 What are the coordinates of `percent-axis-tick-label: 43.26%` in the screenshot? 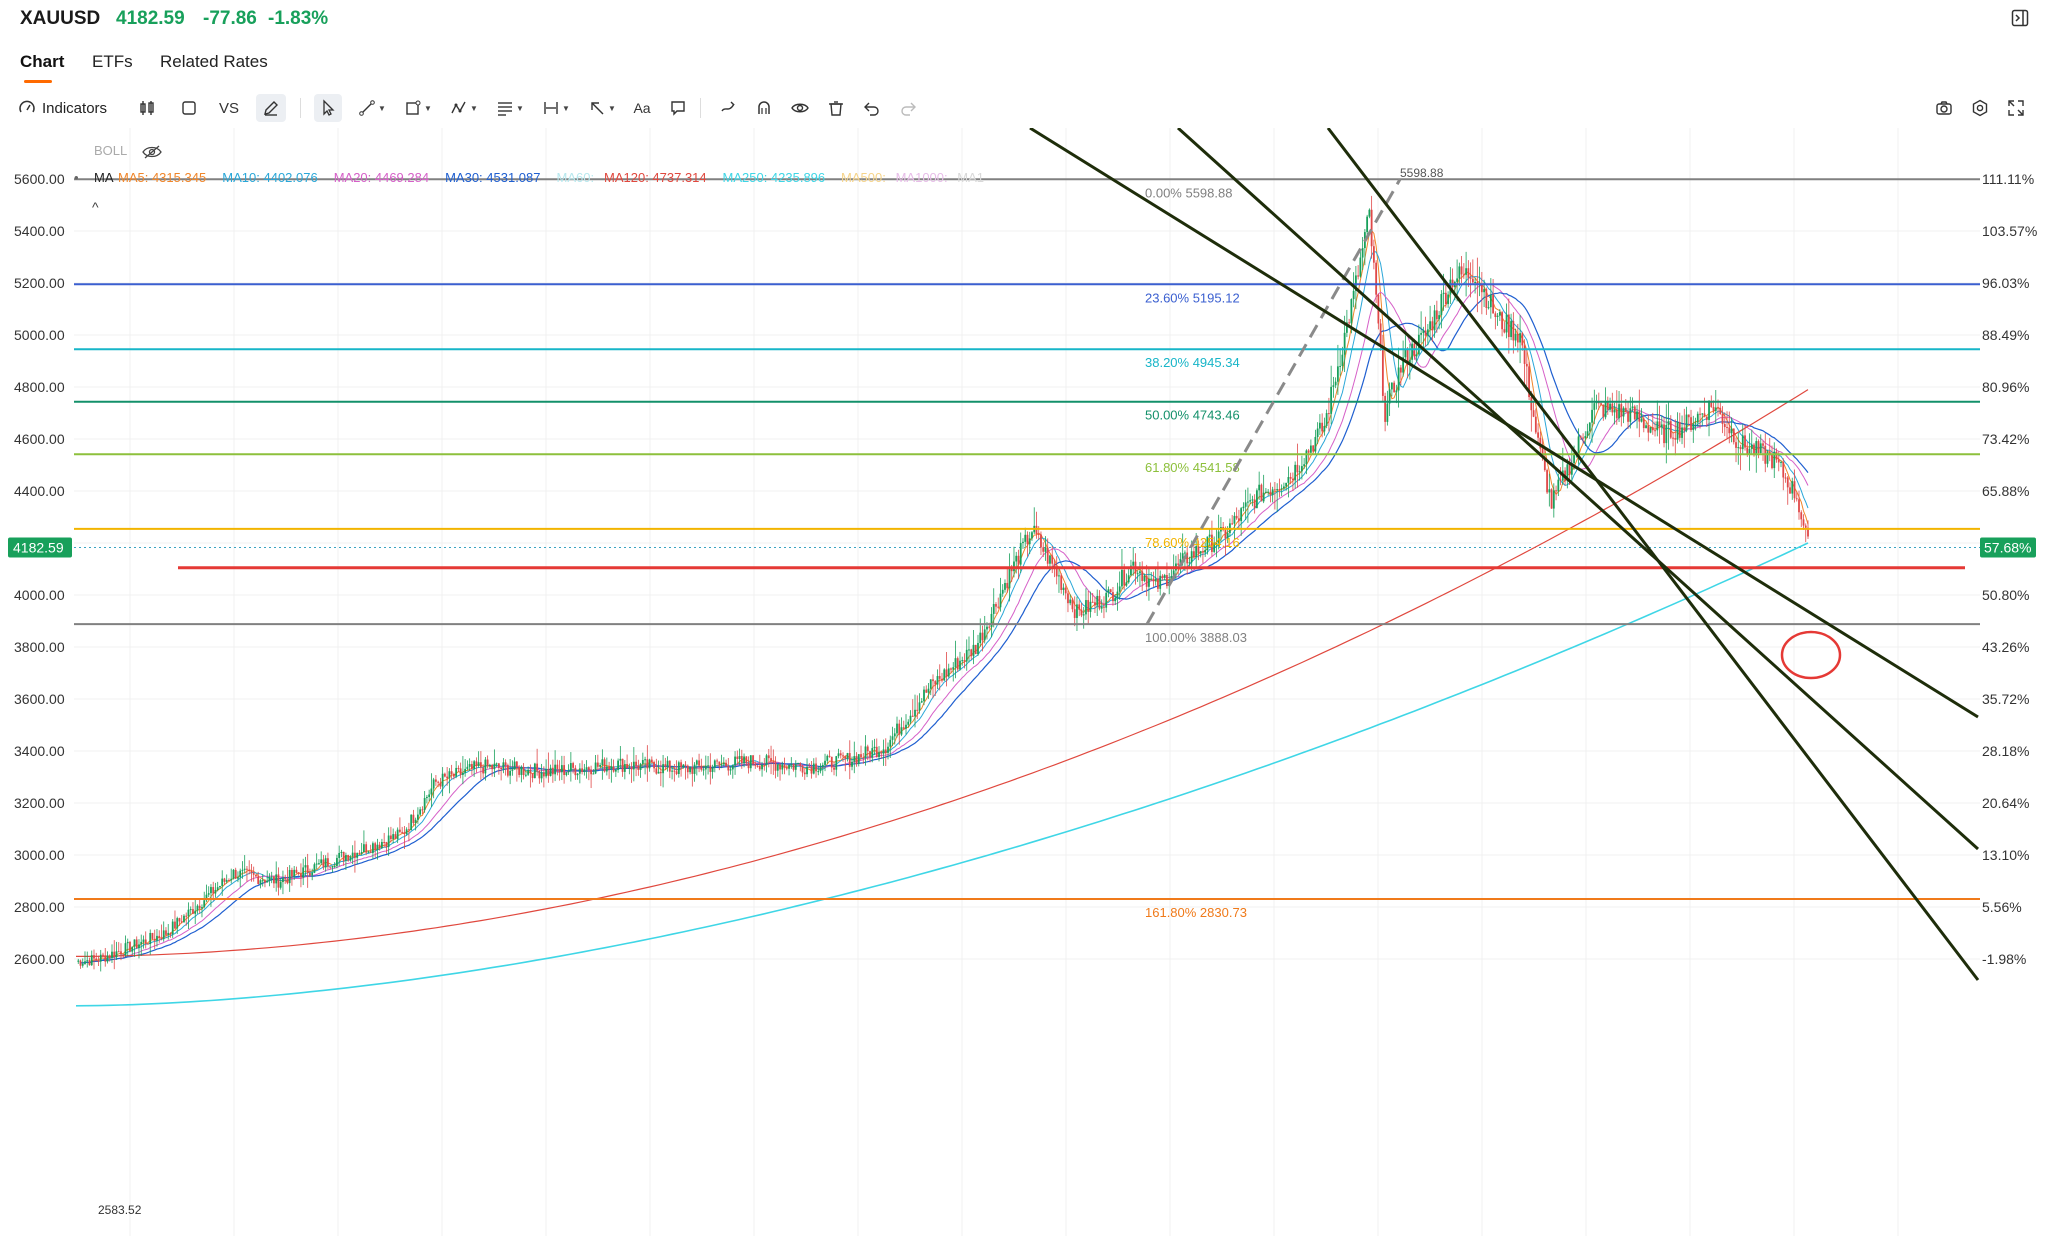 It's located at (2005, 647).